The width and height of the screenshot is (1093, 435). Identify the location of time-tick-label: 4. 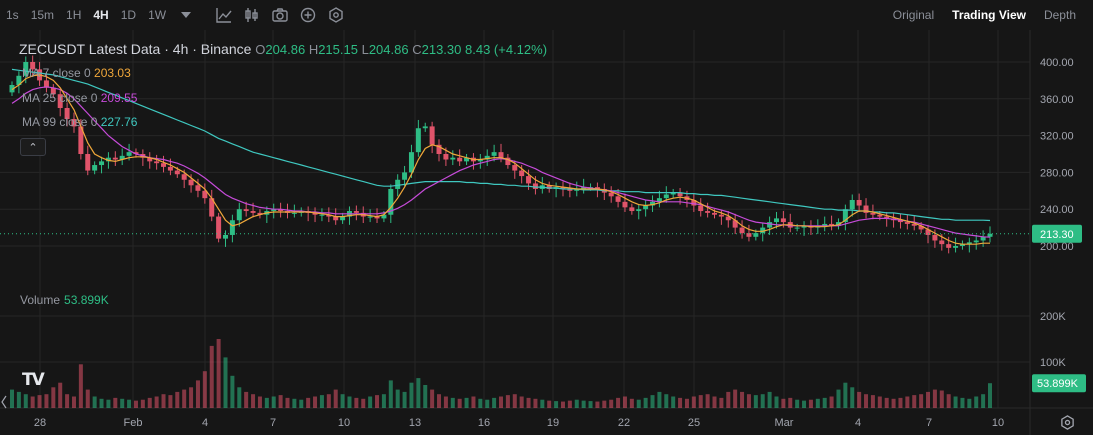
(205, 423).